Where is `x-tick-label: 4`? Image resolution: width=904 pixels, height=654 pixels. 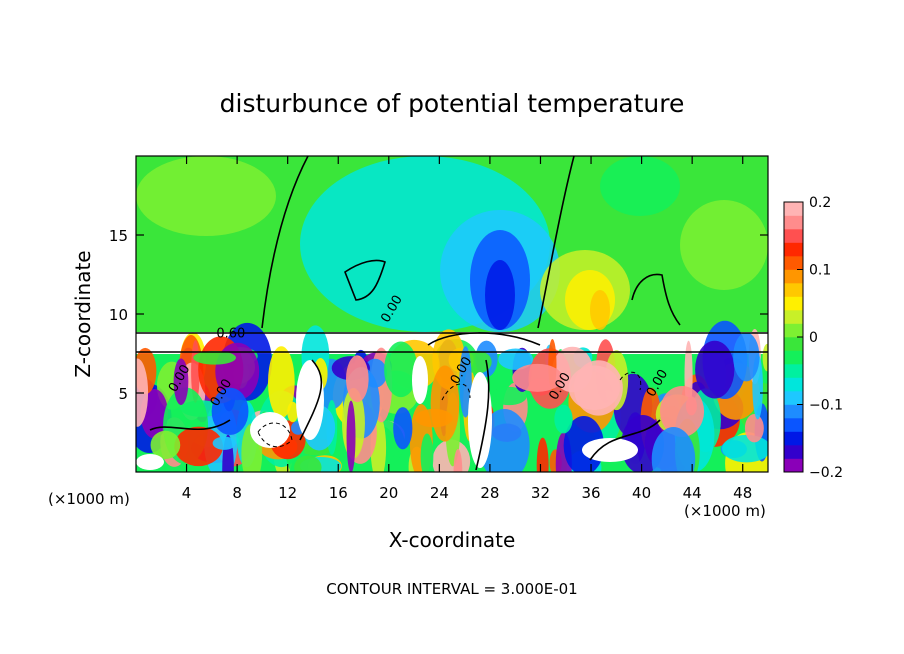 x-tick-label: 4 is located at coordinates (187, 493).